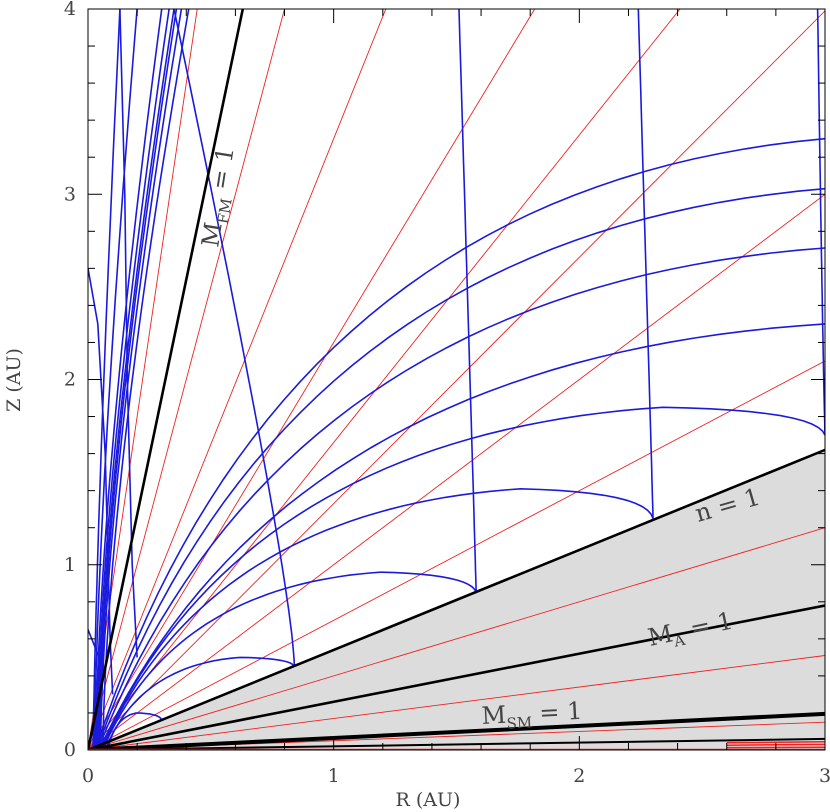 This screenshot has width=830, height=812. What do you see at coordinates (70, 10) in the screenshot?
I see `y-tick-label: 4` at bounding box center [70, 10].